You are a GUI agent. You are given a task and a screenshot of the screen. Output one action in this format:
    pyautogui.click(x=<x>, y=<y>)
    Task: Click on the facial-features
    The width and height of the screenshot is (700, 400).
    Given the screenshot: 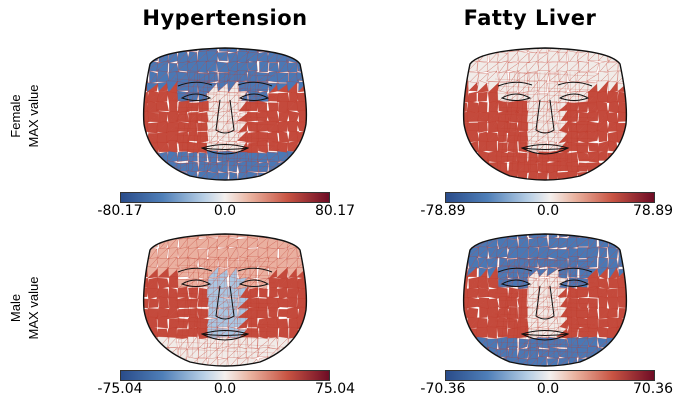 What is the action you would take?
    pyautogui.click(x=545, y=304)
    